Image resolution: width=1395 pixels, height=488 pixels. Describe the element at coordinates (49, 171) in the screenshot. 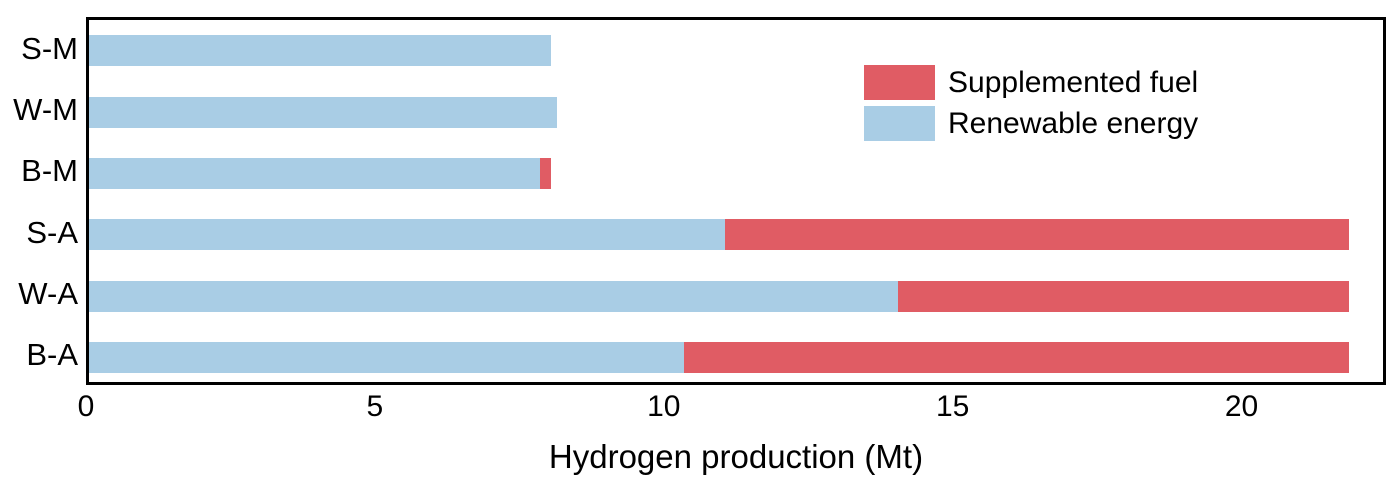

I see `y-axis-label-b-m: B-M` at that location.